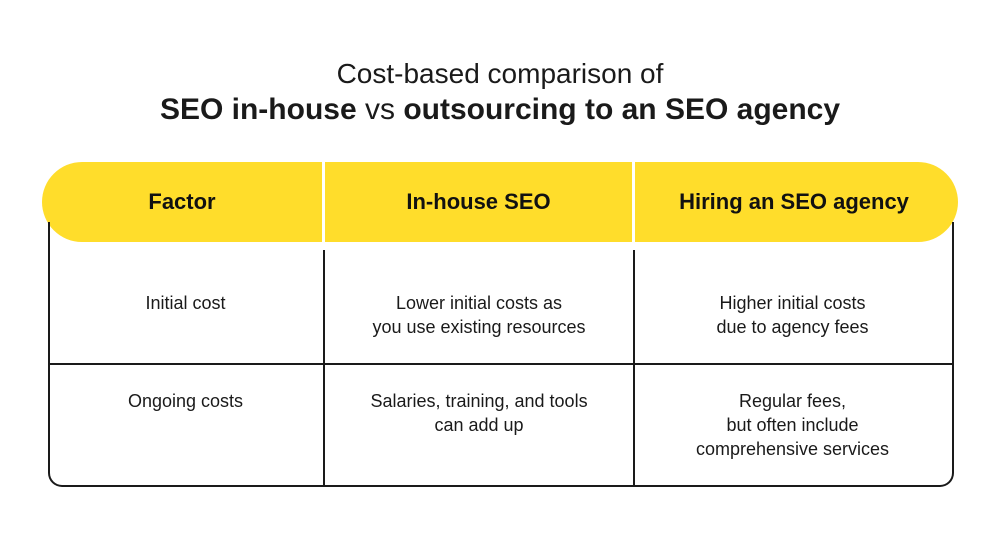 The width and height of the screenshot is (1000, 549). What do you see at coordinates (182, 201) in the screenshot?
I see `header-factor: Factor` at bounding box center [182, 201].